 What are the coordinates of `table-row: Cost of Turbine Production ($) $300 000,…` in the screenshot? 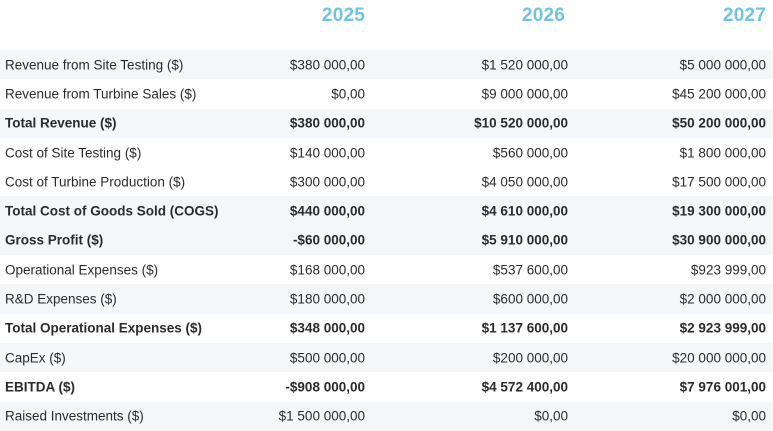 It's located at (386, 181).